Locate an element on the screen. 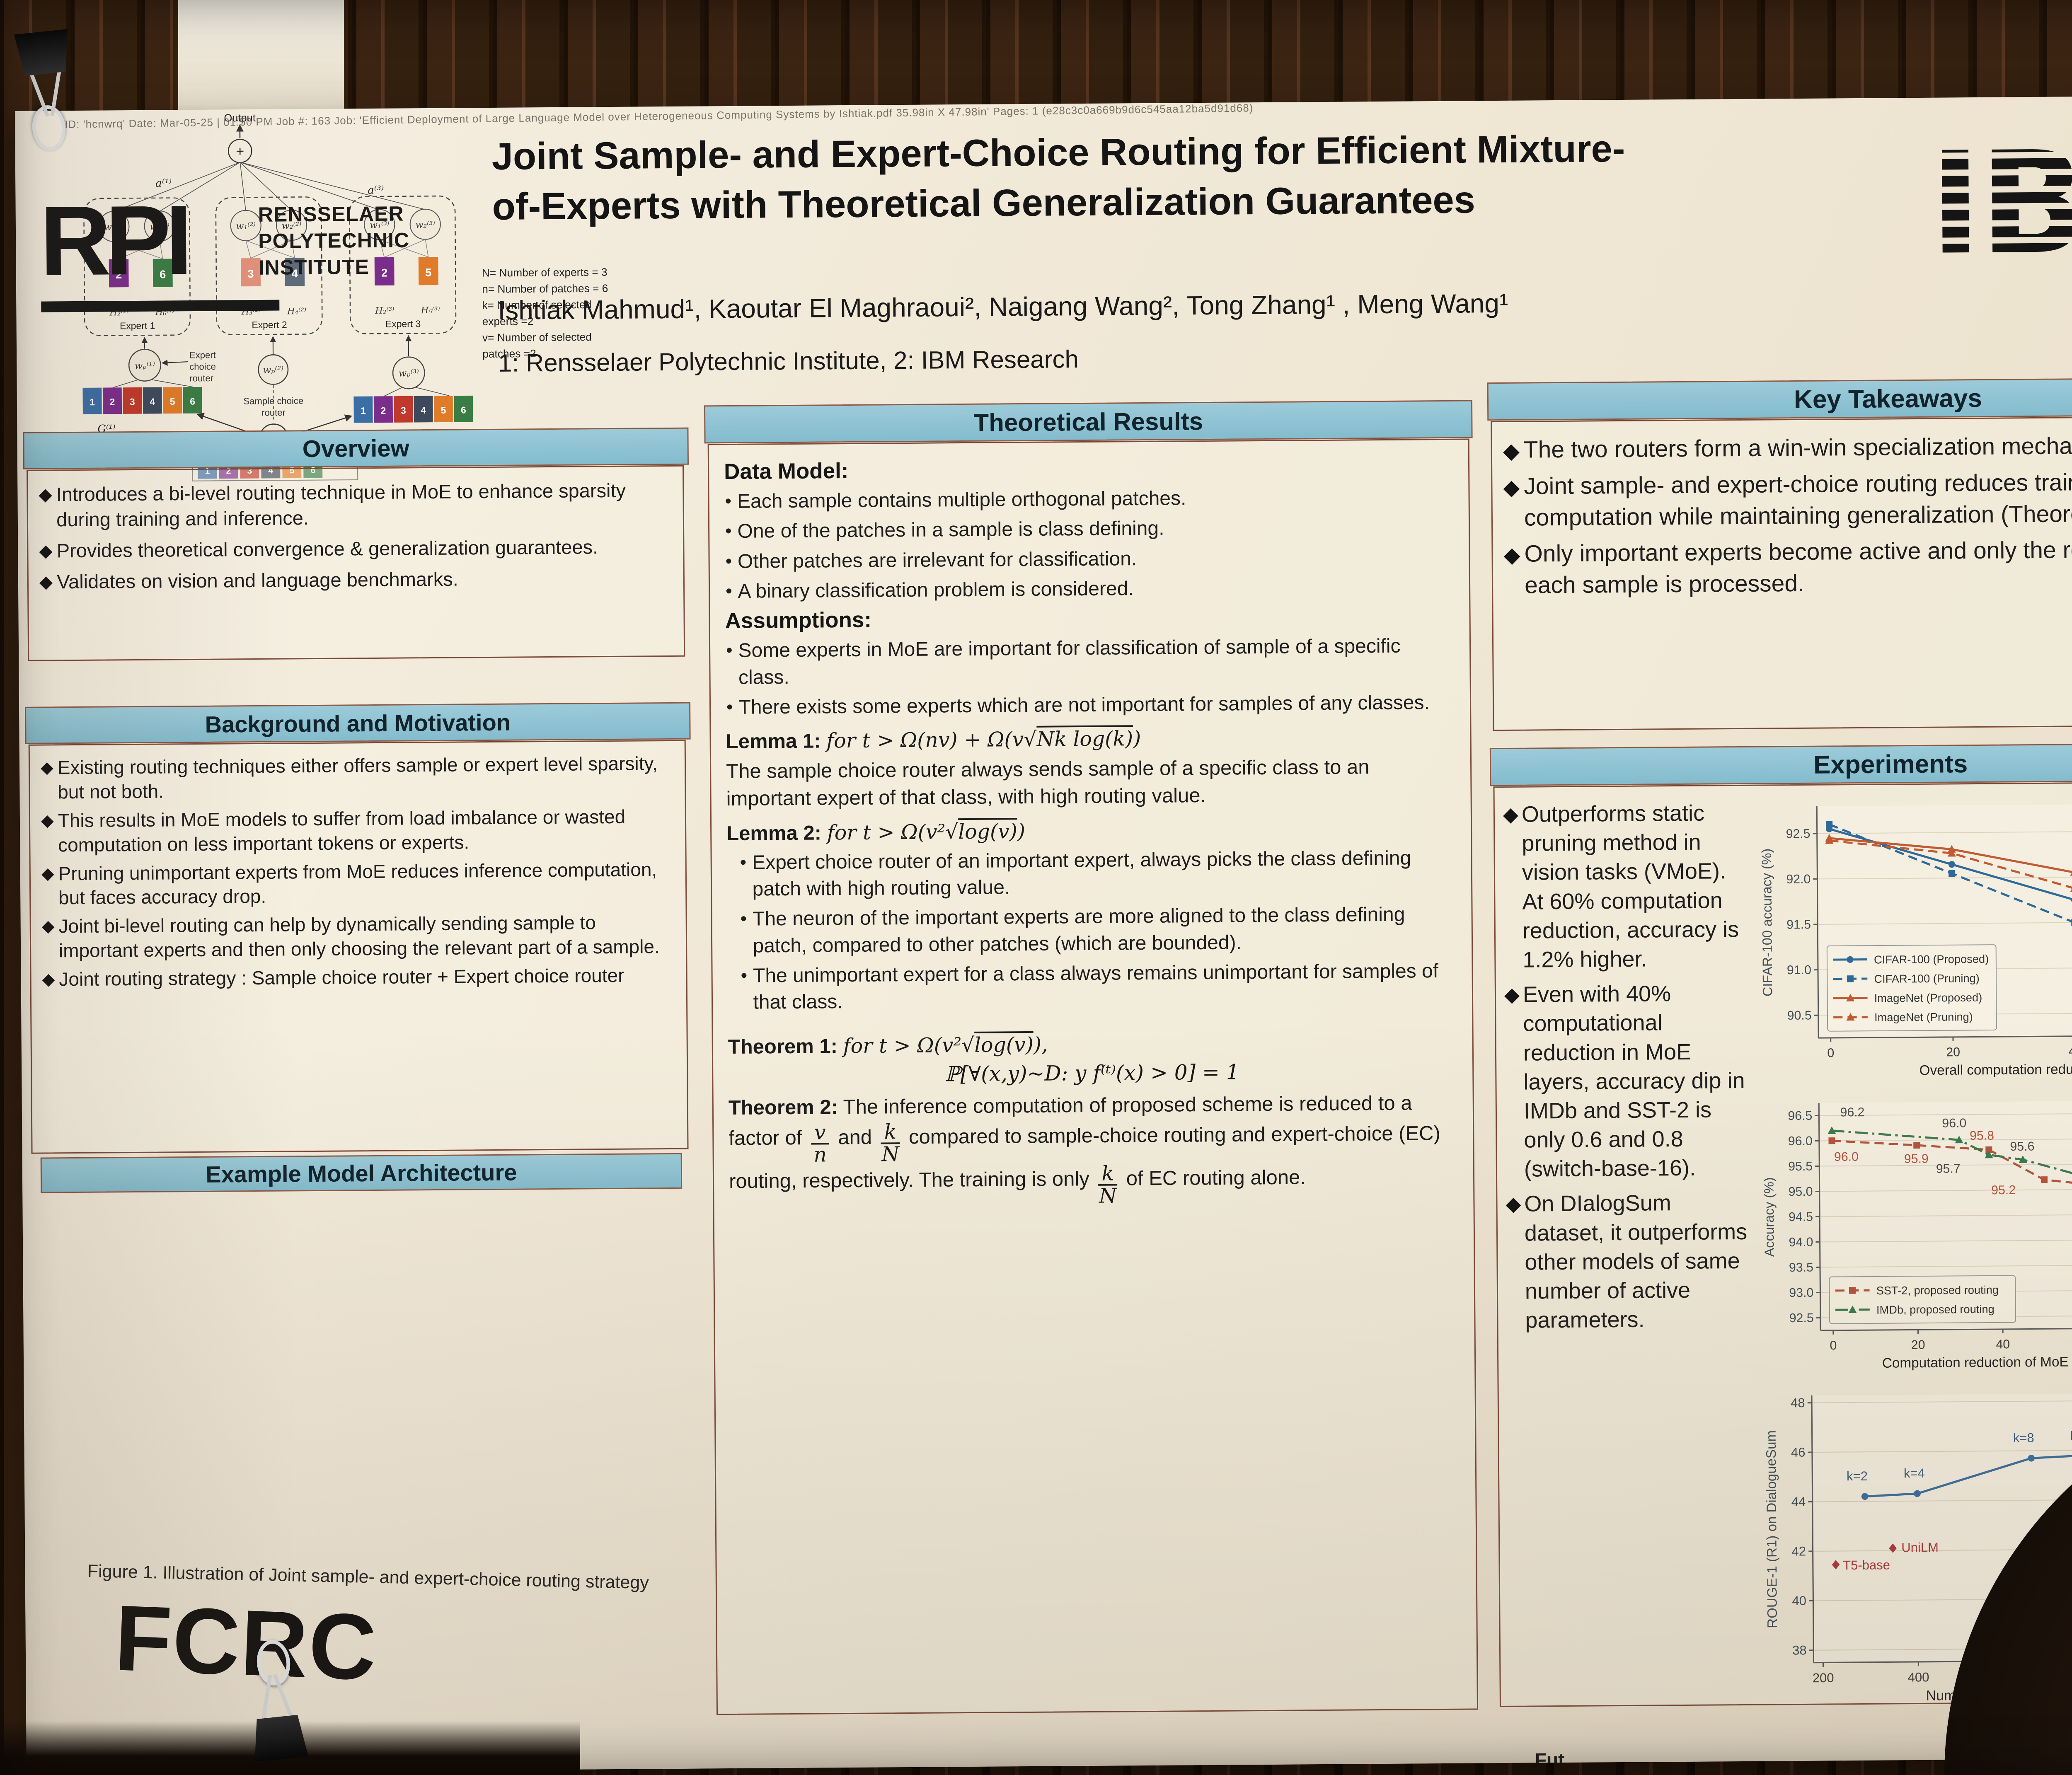 The image size is (2072, 1775). rpi-logo-underline is located at coordinates (160, 306).